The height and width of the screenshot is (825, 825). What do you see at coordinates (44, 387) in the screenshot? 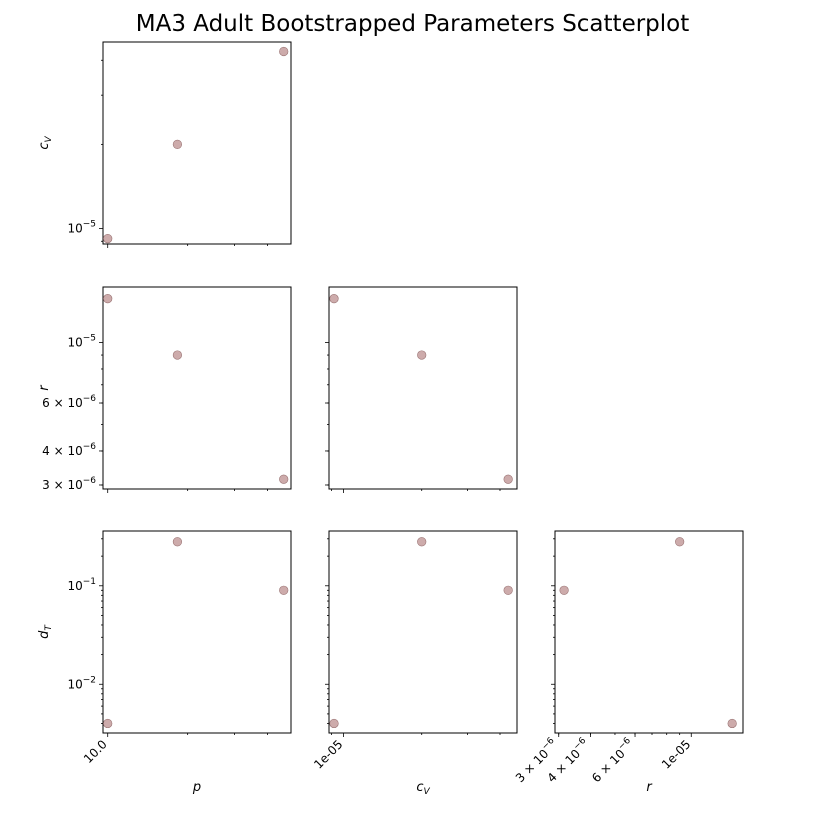
I see `y-axis-label: r` at bounding box center [44, 387].